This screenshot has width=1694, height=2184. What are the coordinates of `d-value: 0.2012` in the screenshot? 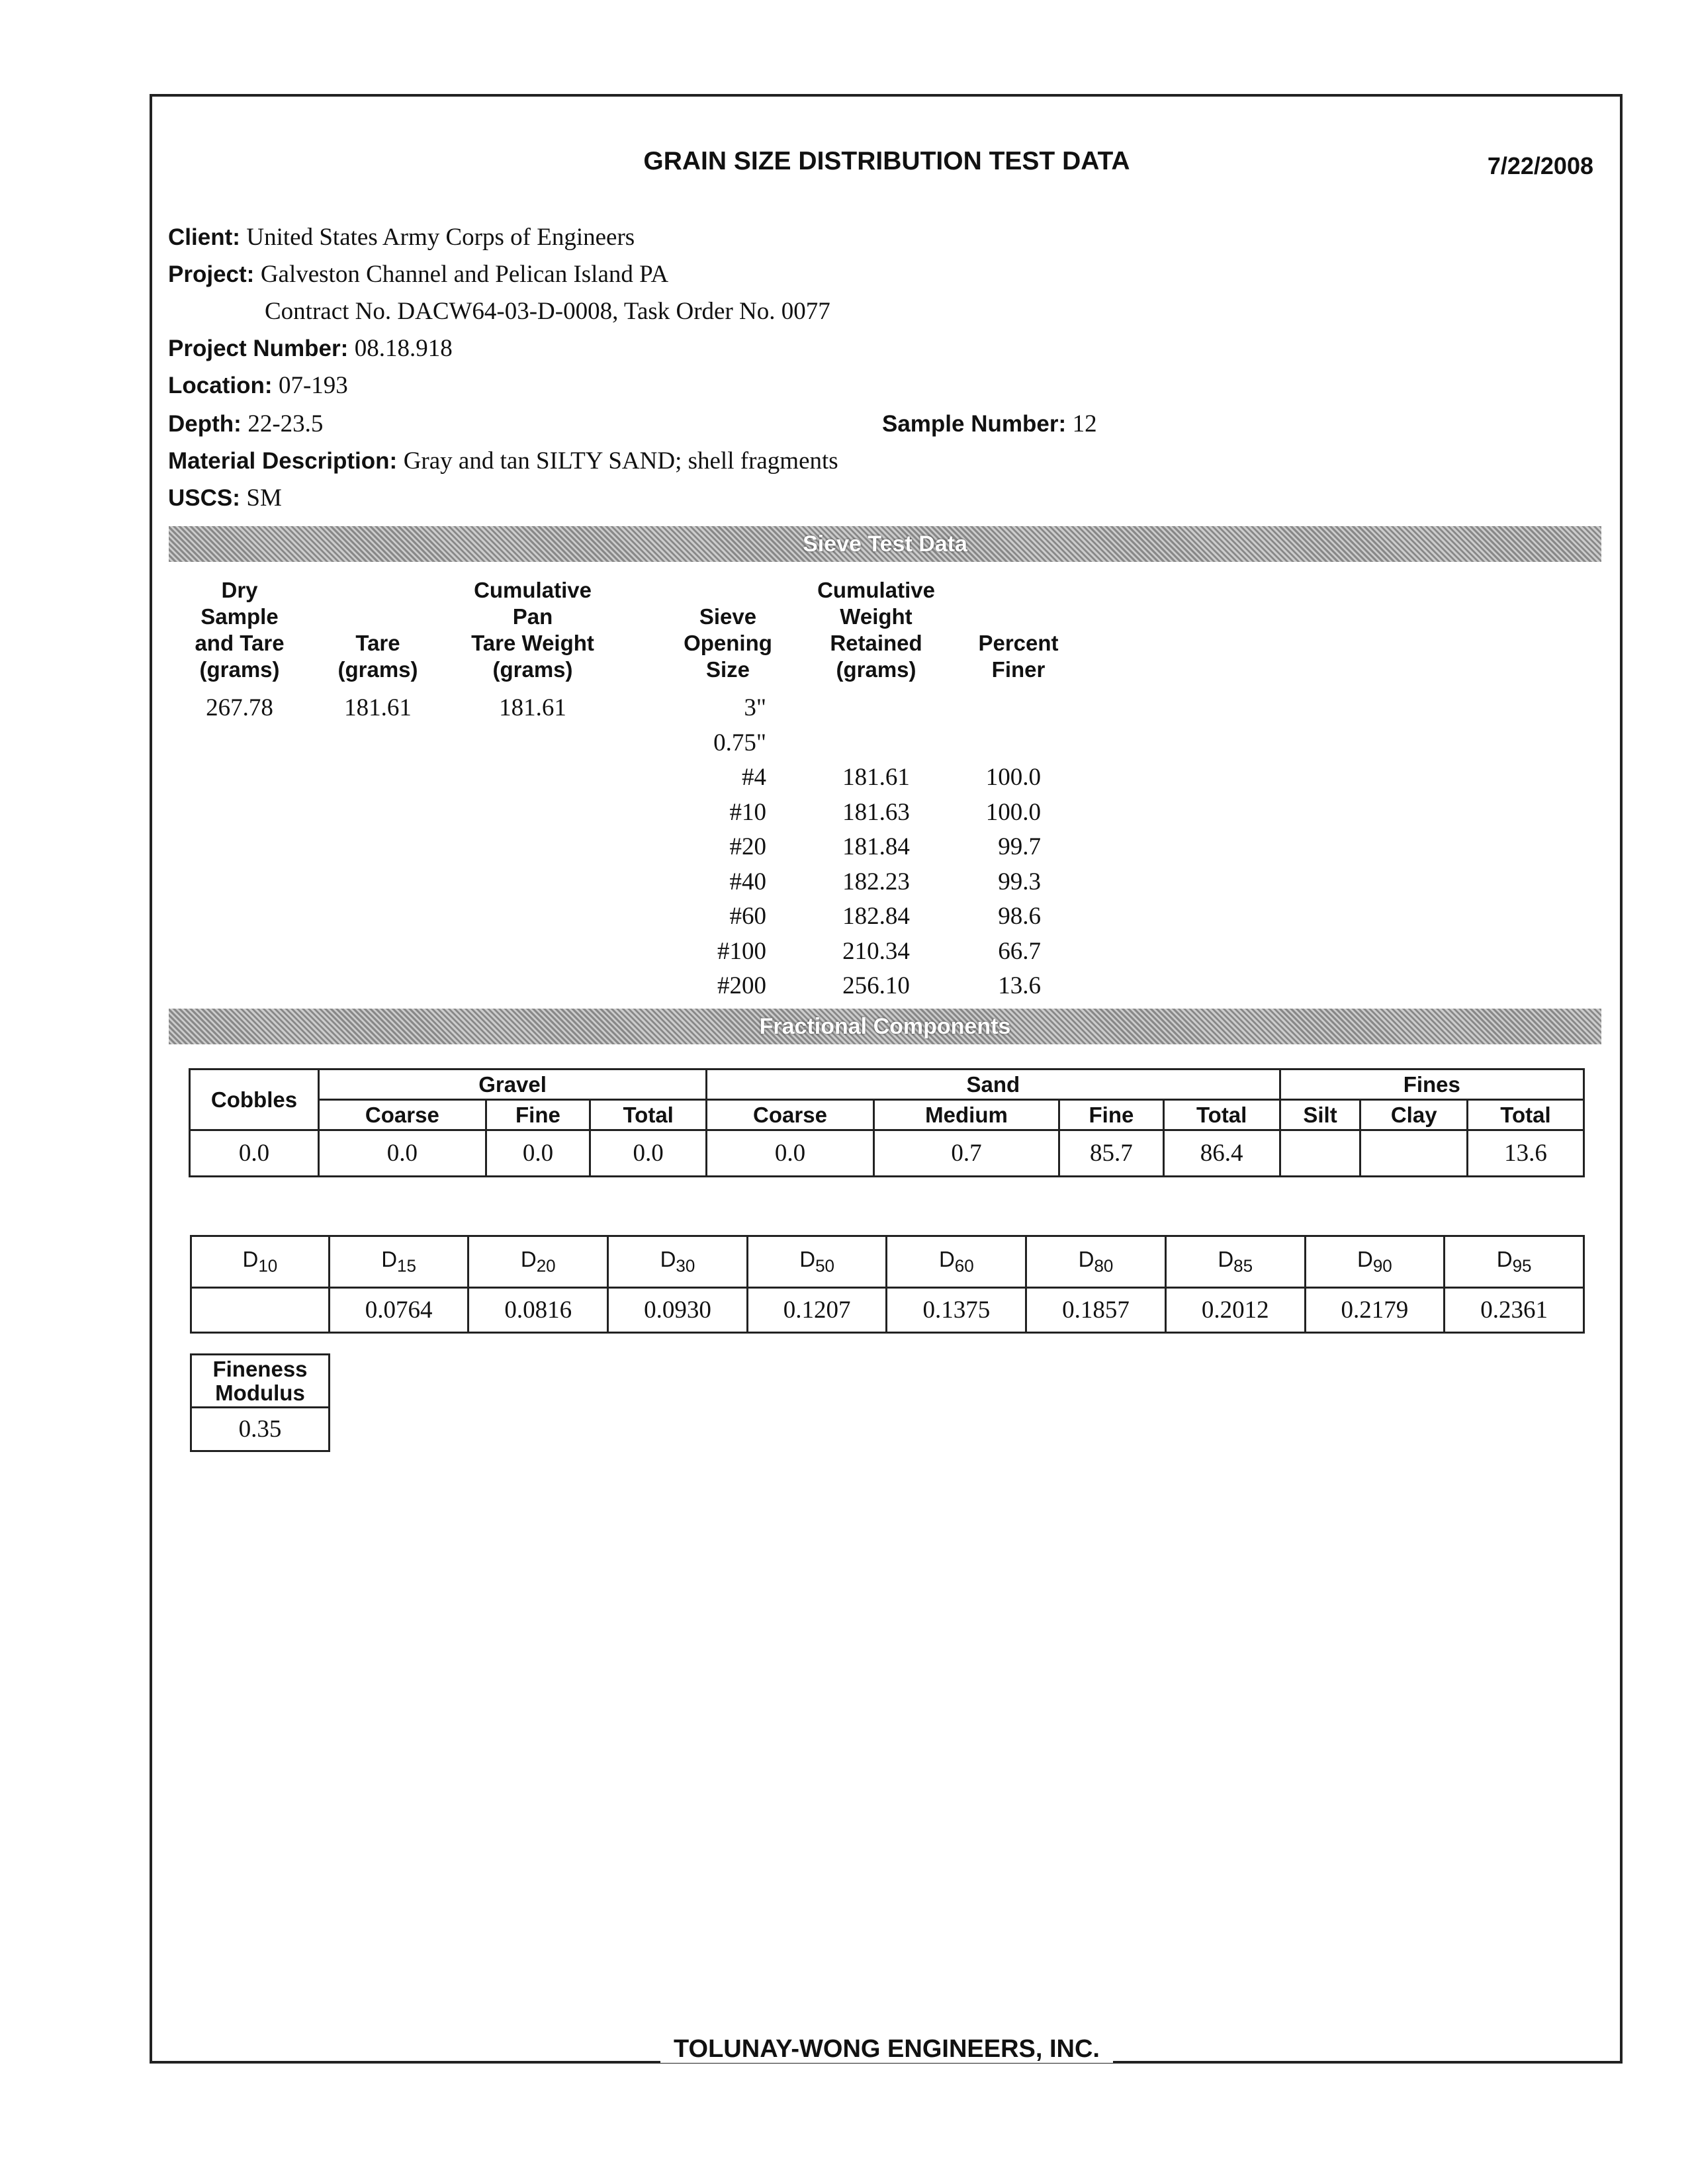 It's located at (1235, 1310).